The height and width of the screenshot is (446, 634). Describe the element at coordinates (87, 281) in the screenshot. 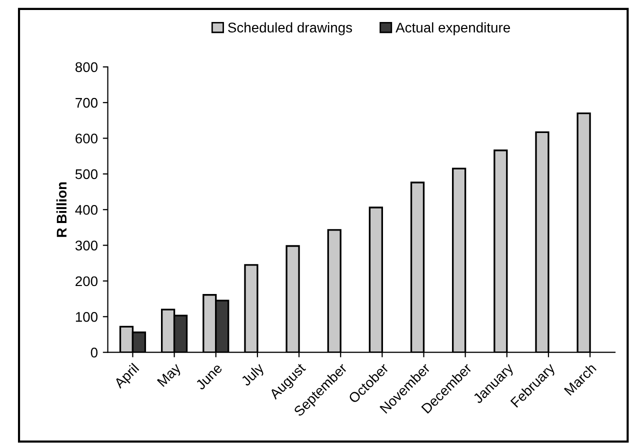

I see `y-tick-label: 200` at that location.